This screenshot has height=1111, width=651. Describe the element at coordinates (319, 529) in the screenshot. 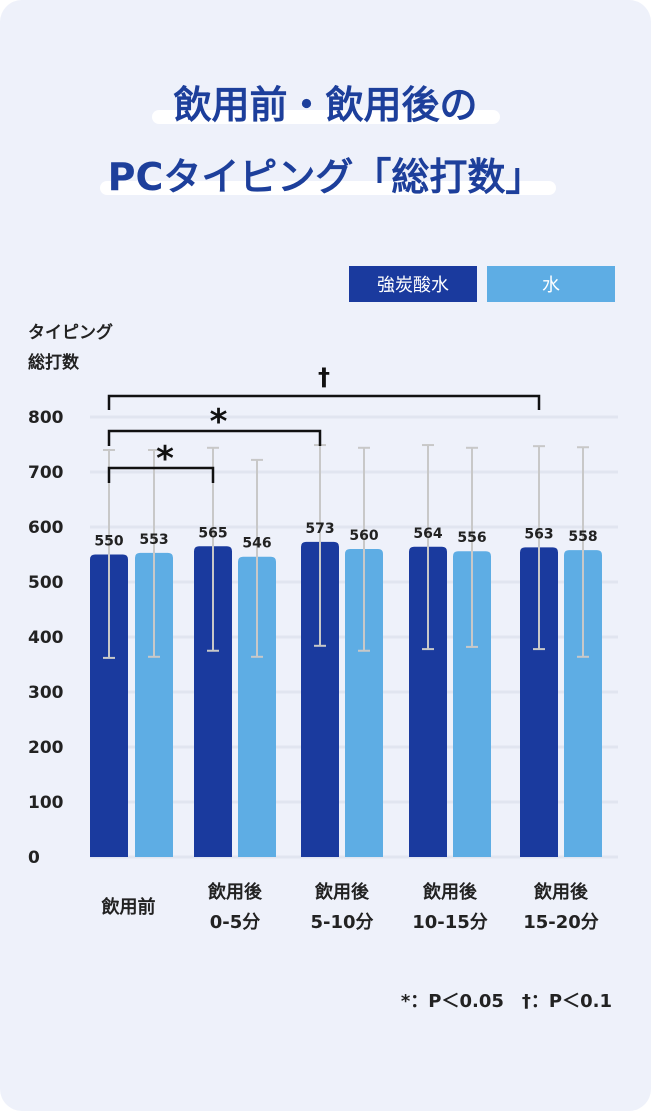

I see `data-label: 573` at that location.